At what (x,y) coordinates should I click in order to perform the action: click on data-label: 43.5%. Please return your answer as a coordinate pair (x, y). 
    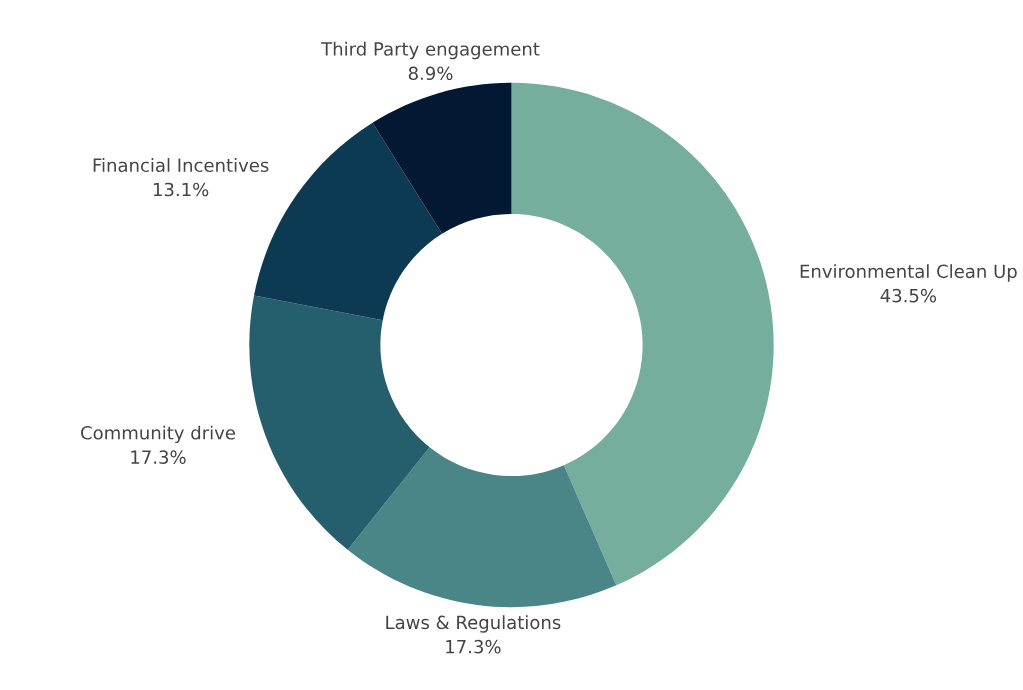
    Looking at the image, I should click on (908, 295).